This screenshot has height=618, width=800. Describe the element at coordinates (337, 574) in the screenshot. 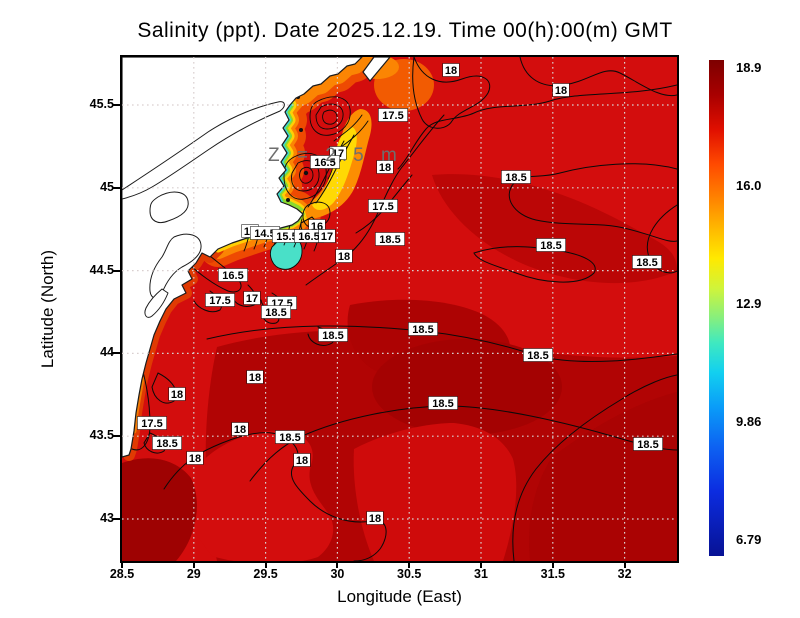

I see `x-tick-label: 30` at that location.